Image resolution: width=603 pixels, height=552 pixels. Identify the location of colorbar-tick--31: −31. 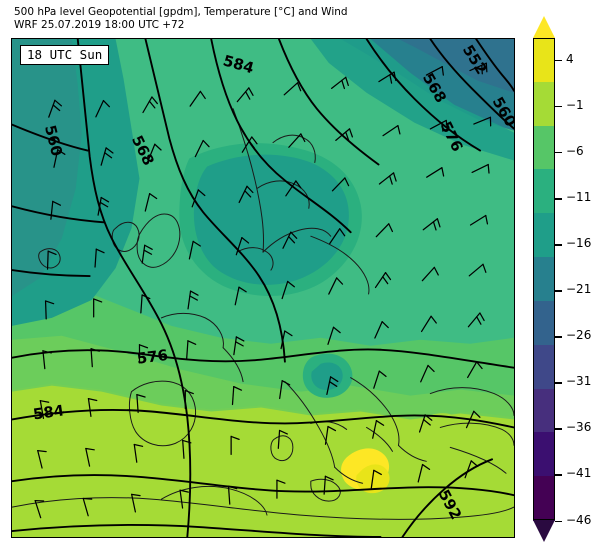
(579, 381).